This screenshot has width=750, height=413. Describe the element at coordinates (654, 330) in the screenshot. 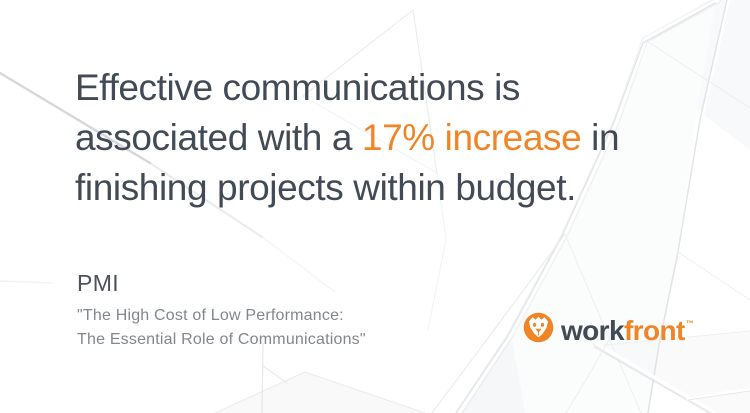

I see `wordmark-front: front` at that location.